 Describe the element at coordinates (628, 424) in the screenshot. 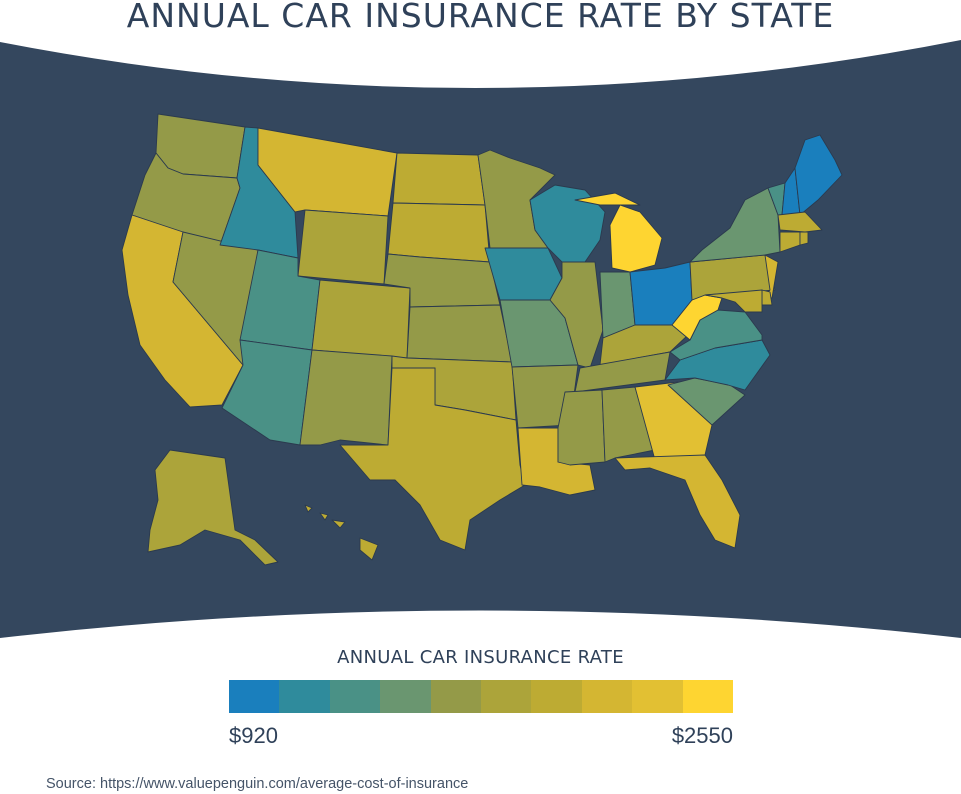

I see `state-AL` at that location.